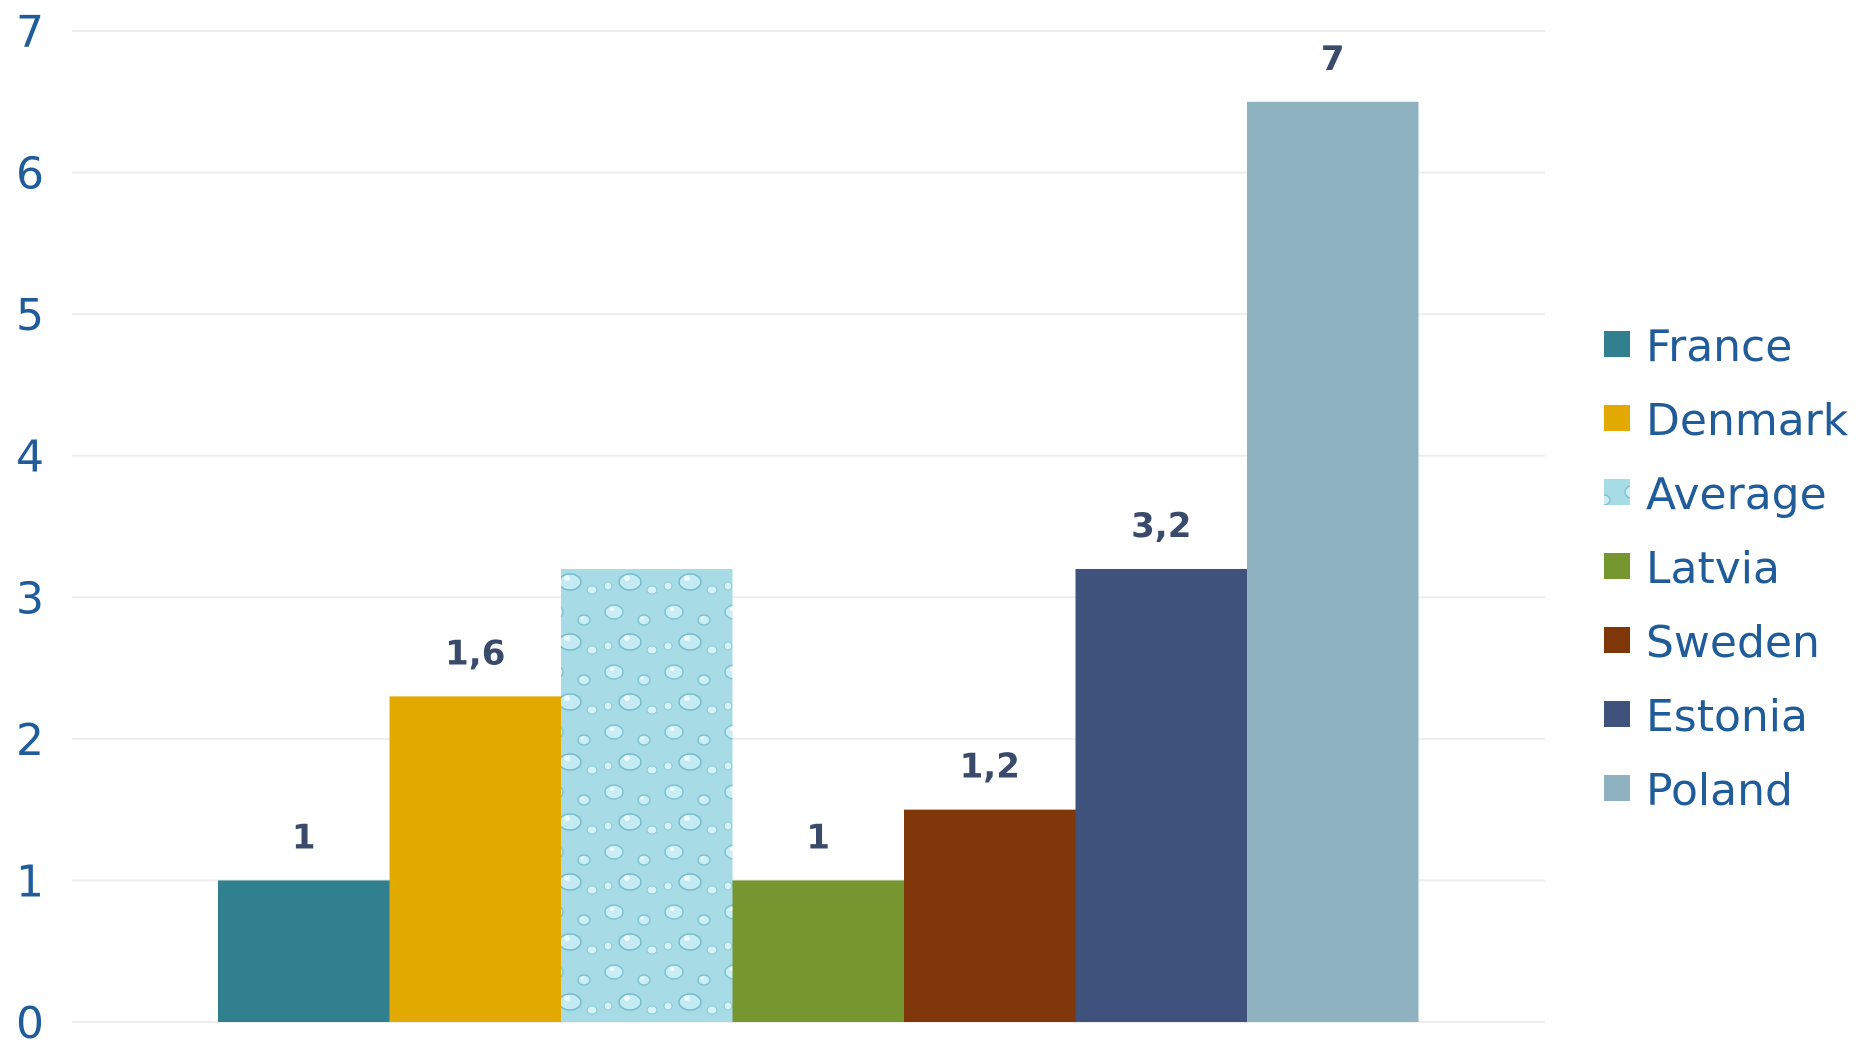 Image resolution: width=1864 pixels, height=1044 pixels. I want to click on y-tick-label: 5, so click(30, 315).